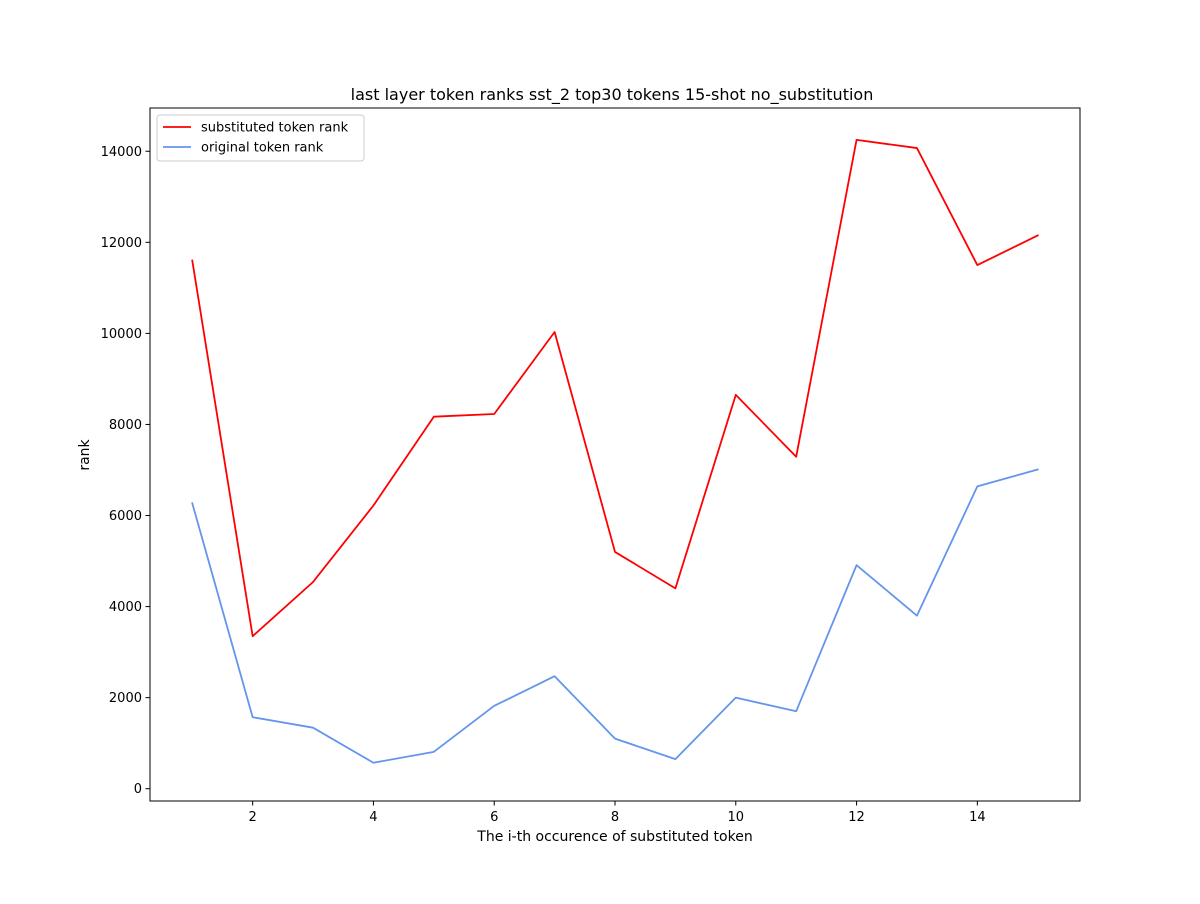 The image size is (1200, 904). I want to click on legend-label: original token rank, so click(262, 148).